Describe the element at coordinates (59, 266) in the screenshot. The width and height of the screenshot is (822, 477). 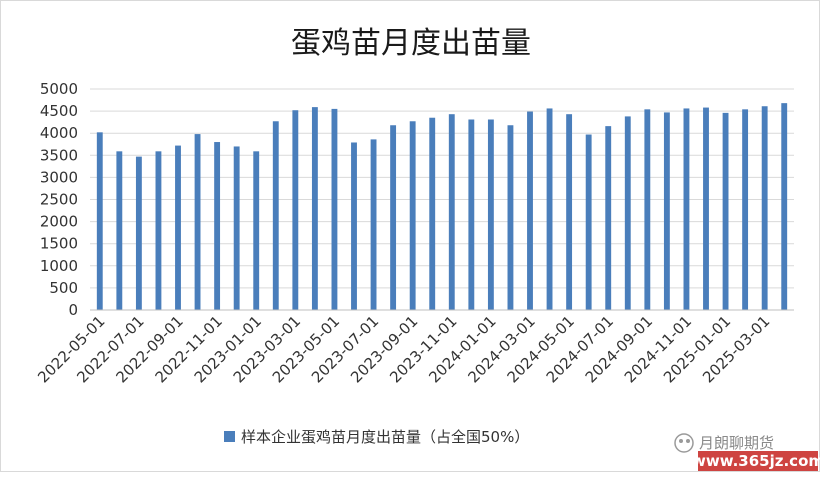
I see `y-tick-label: 1000` at that location.